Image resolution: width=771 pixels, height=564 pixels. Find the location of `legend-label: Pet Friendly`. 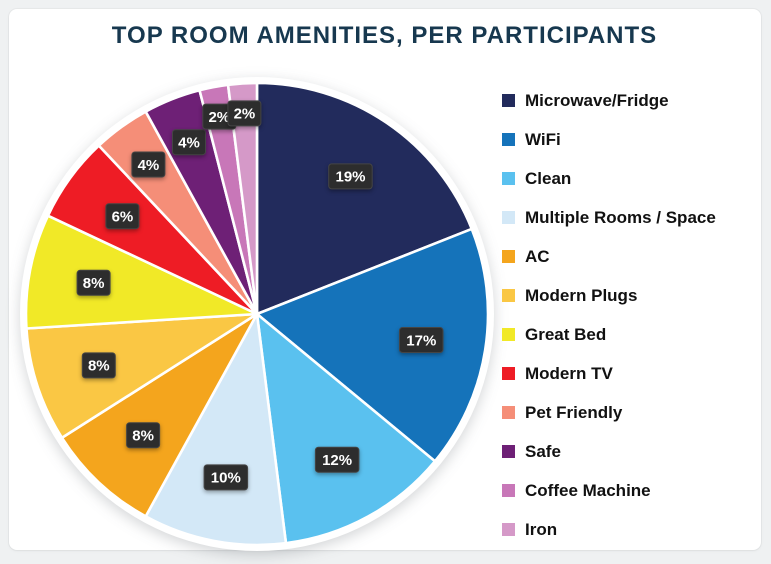

legend-label: Pet Friendly is located at coordinates (574, 412).